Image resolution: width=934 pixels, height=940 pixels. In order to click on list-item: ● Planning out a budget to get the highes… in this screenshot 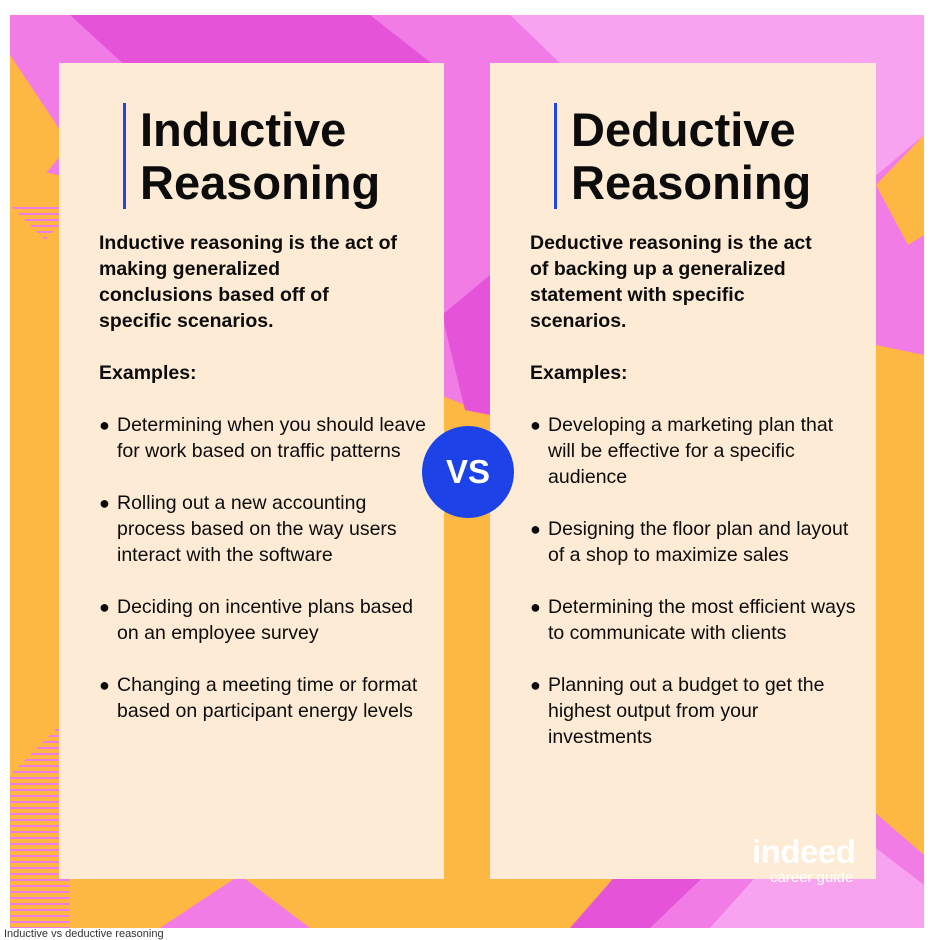, I will do `click(695, 711)`.